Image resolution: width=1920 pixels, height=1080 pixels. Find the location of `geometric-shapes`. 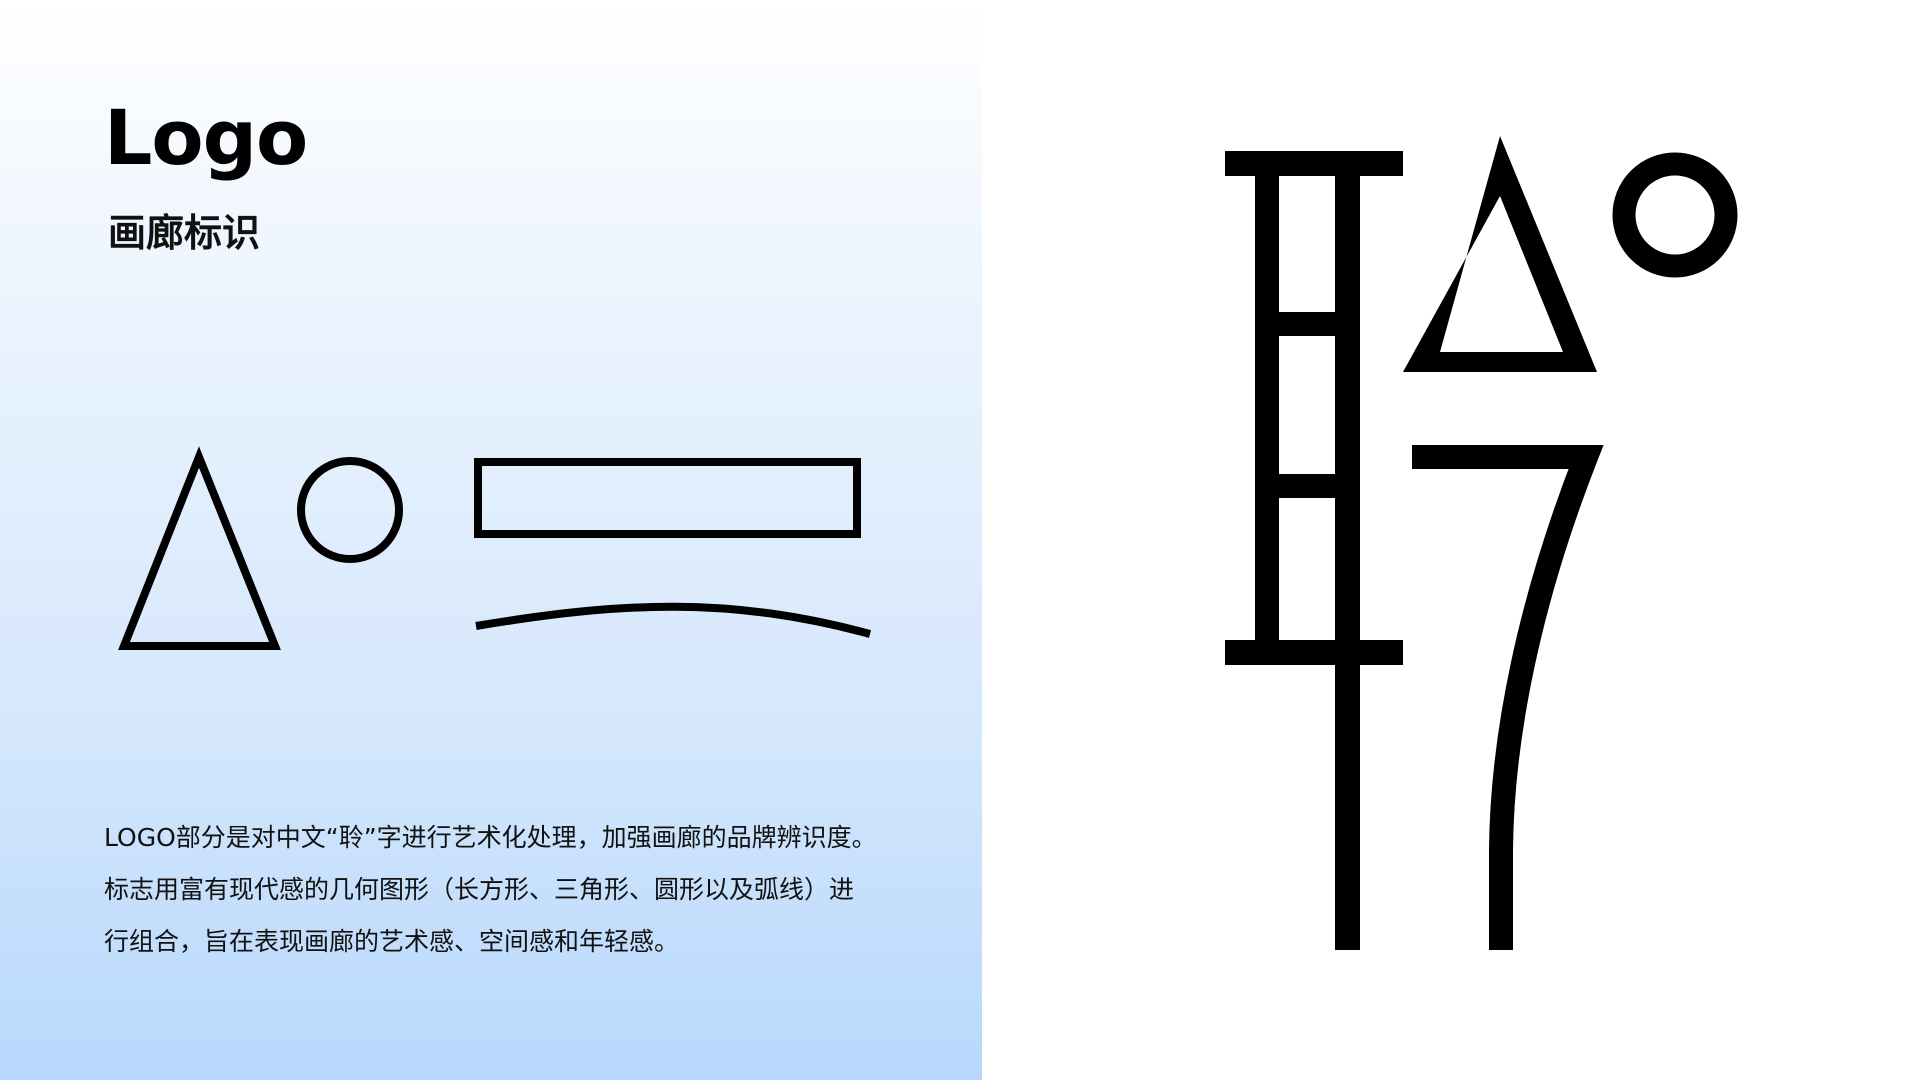

geometric-shapes is located at coordinates (495, 548).